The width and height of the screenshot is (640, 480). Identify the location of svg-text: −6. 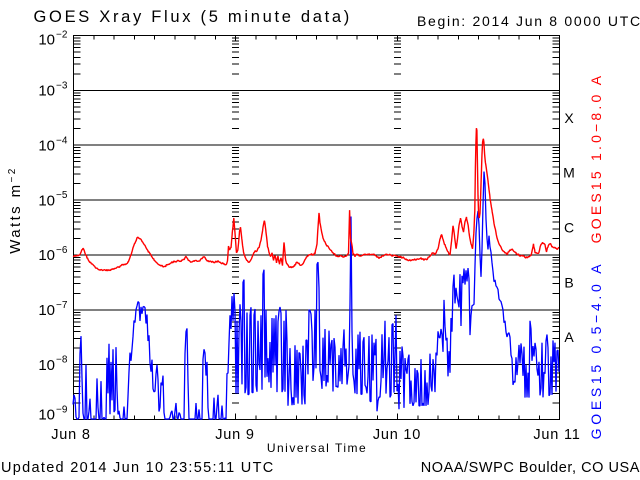
(62, 250).